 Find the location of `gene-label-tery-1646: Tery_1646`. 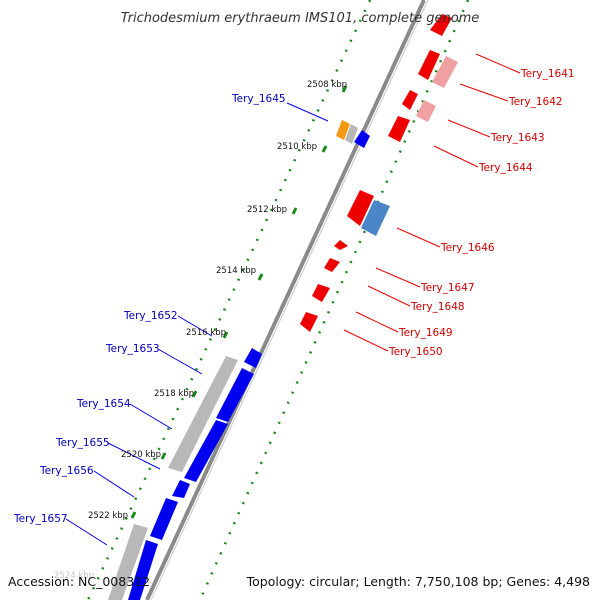

gene-label-tery-1646: Tery_1646 is located at coordinates (467, 248).